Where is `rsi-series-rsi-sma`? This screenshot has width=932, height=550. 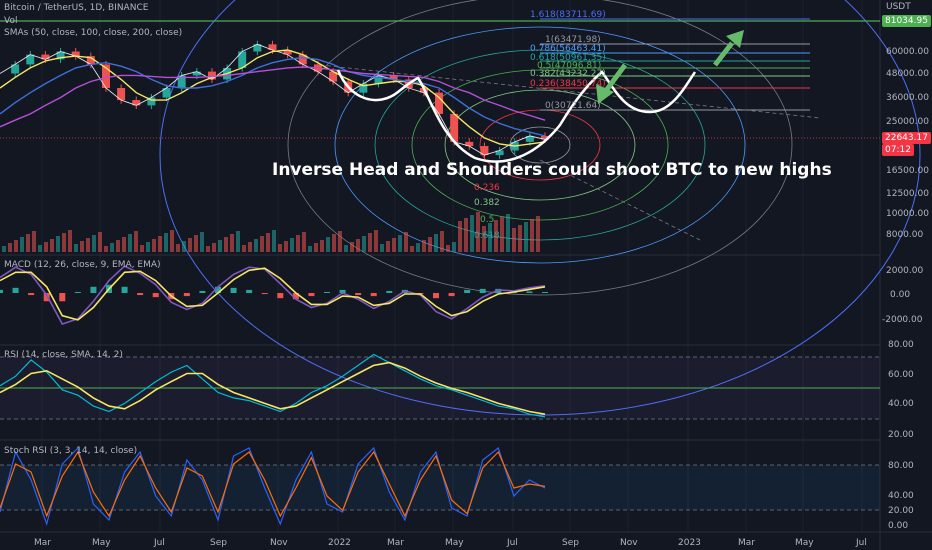
rsi-series-rsi-sma is located at coordinates (273, 388).